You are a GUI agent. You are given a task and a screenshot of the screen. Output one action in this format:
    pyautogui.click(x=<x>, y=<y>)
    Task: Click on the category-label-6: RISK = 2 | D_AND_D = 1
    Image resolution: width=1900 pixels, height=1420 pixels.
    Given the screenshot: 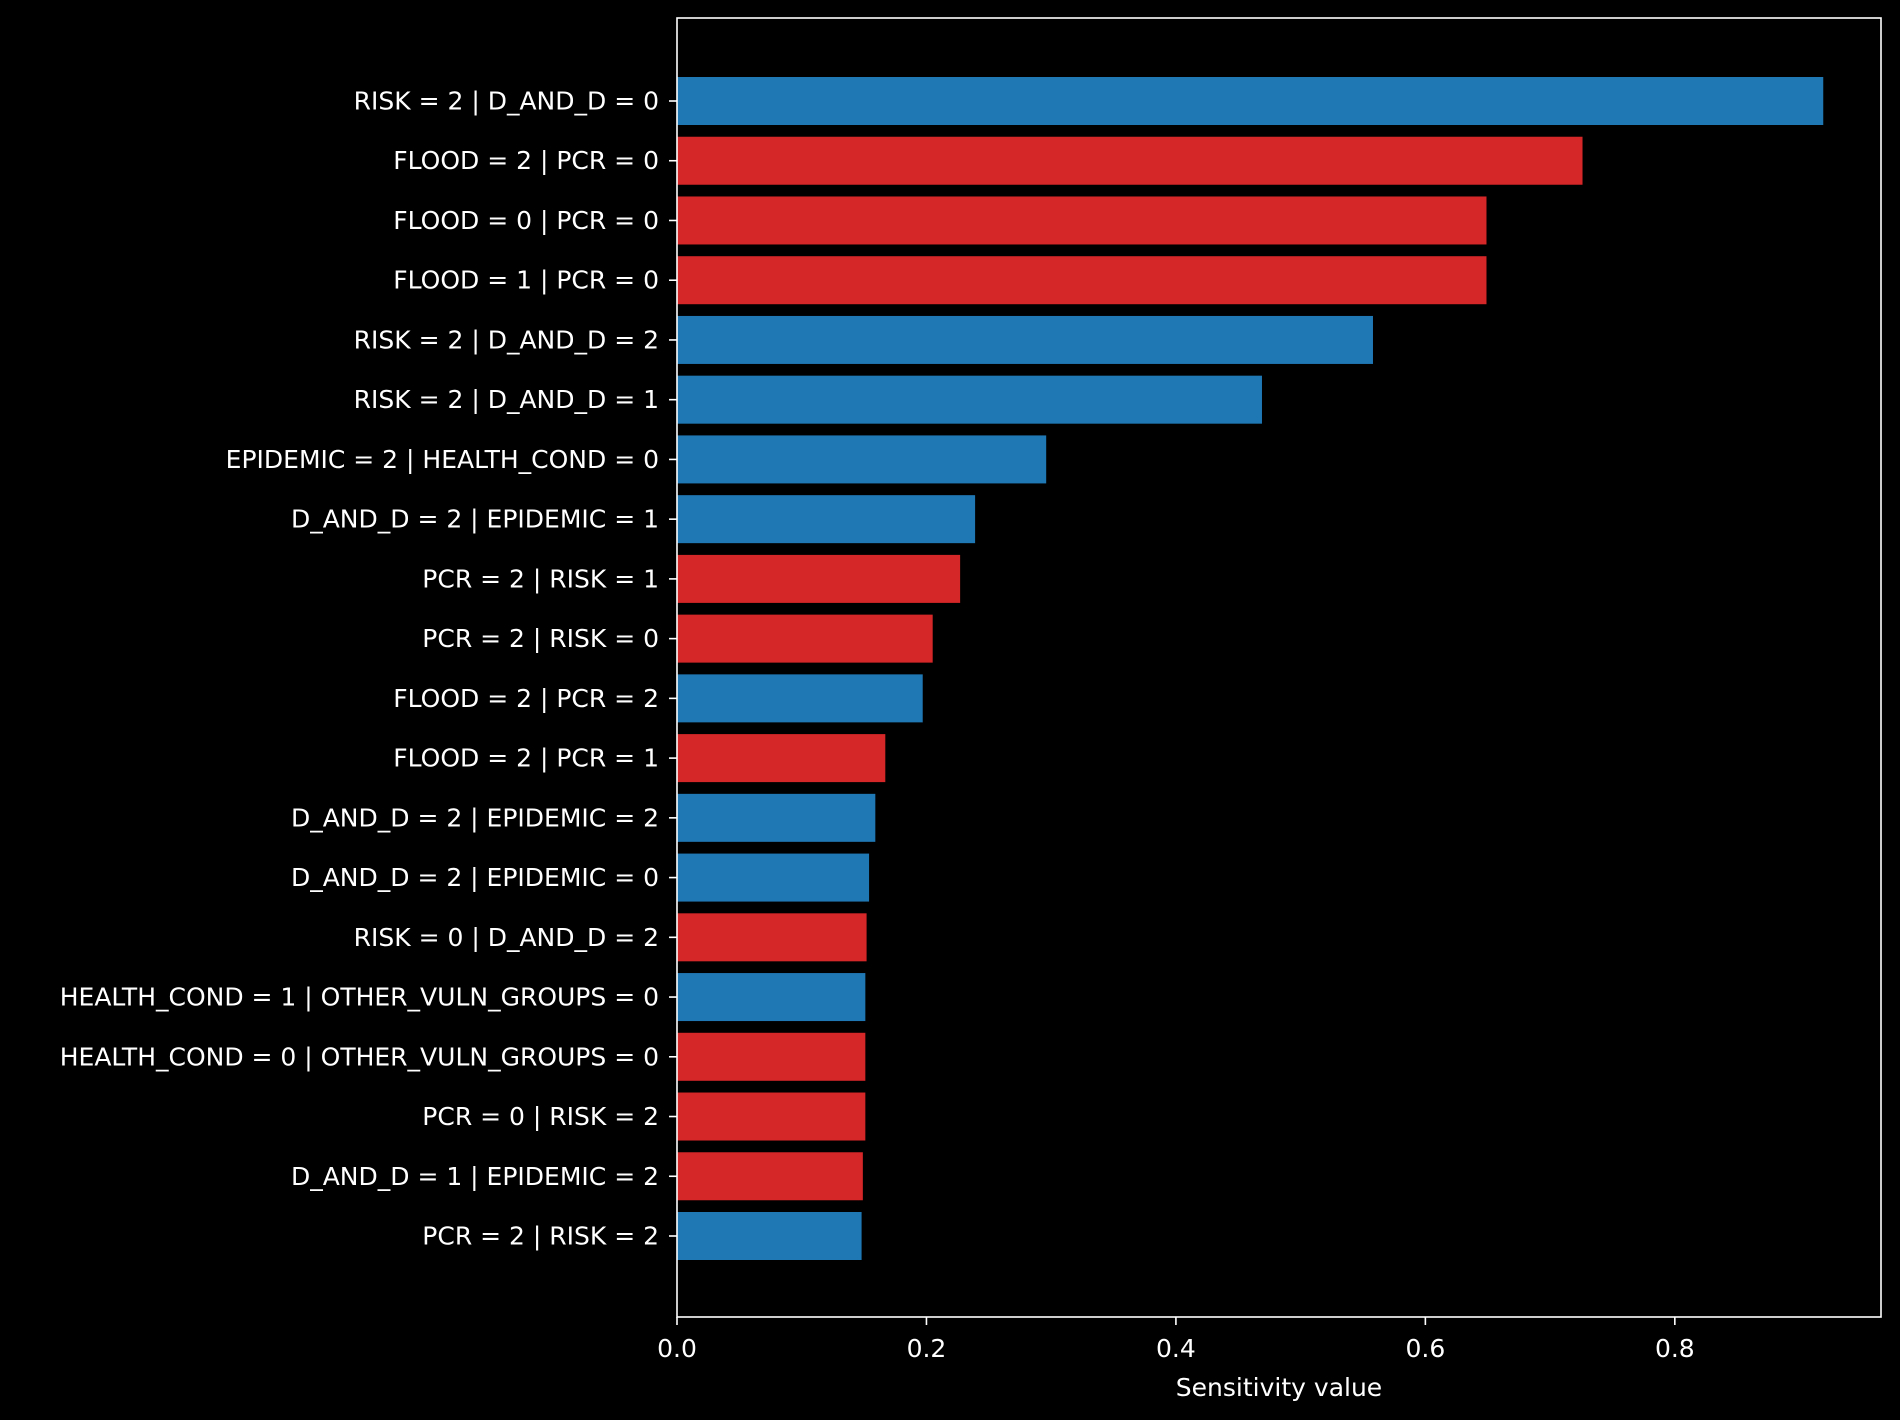 What is the action you would take?
    pyautogui.click(x=506, y=399)
    